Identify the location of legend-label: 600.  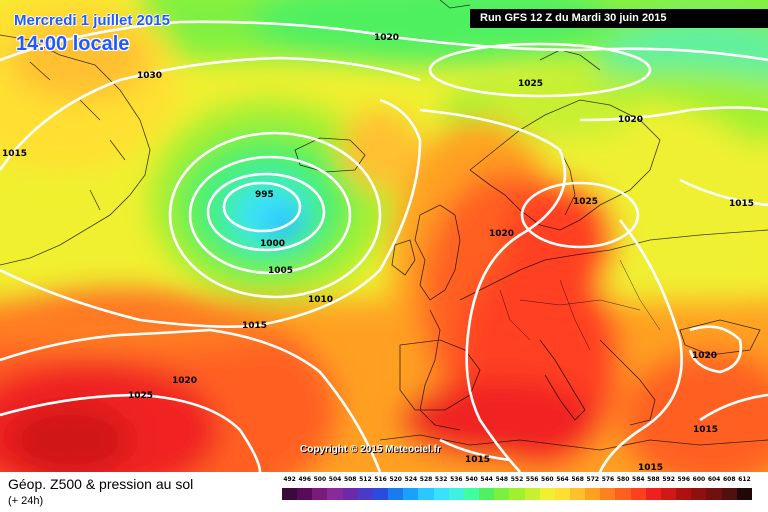
(699, 479).